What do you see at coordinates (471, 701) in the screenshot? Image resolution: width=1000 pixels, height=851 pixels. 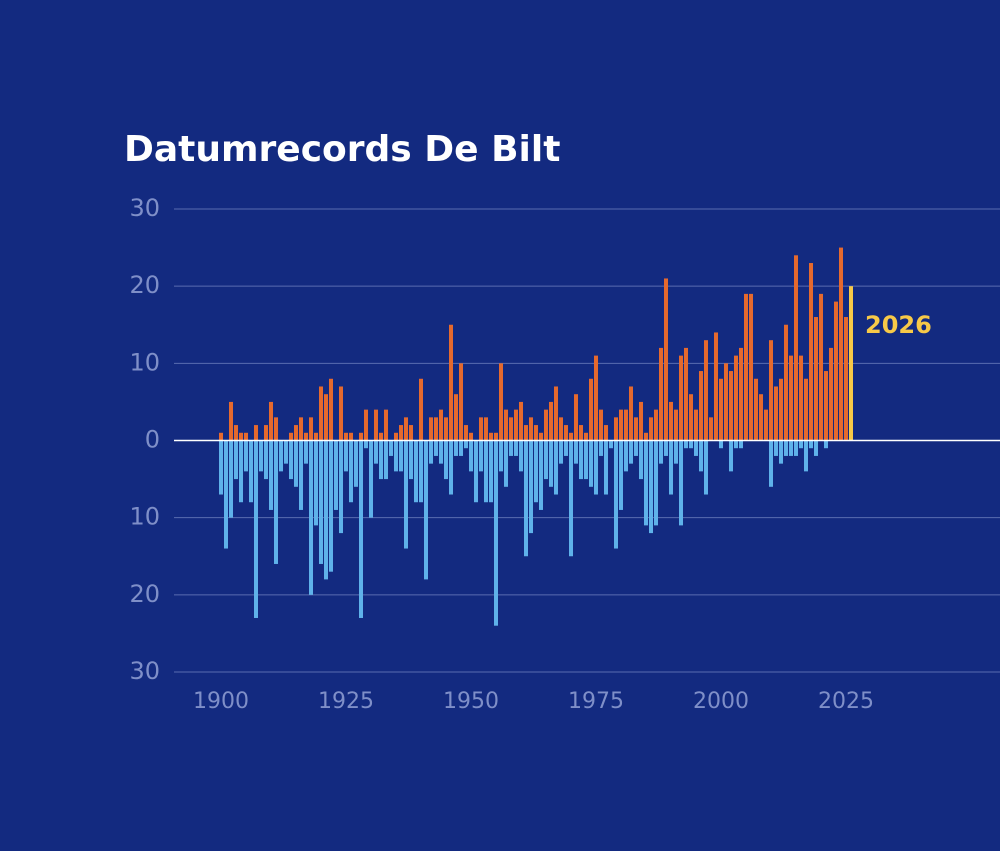 I see `x-tick-label: 1950` at bounding box center [471, 701].